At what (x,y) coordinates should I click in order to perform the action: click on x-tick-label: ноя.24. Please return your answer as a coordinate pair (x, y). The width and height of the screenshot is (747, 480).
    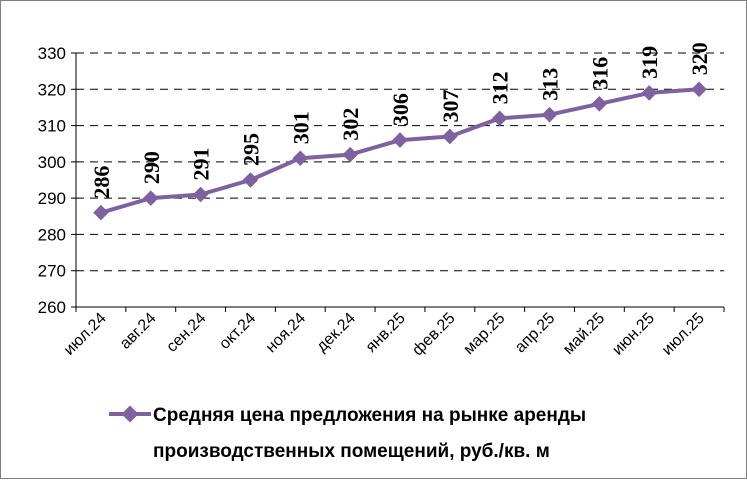
    Looking at the image, I should click on (286, 333).